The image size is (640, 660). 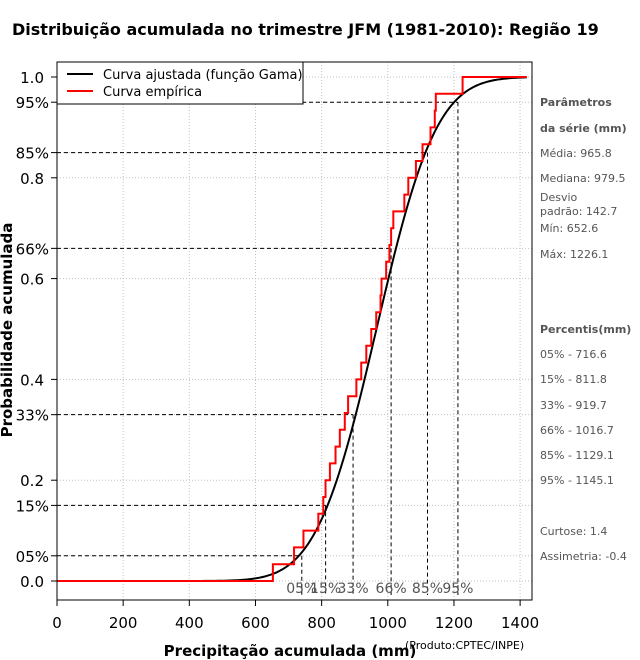 I want to click on params-title-2: da série (mm), so click(x=583, y=128).